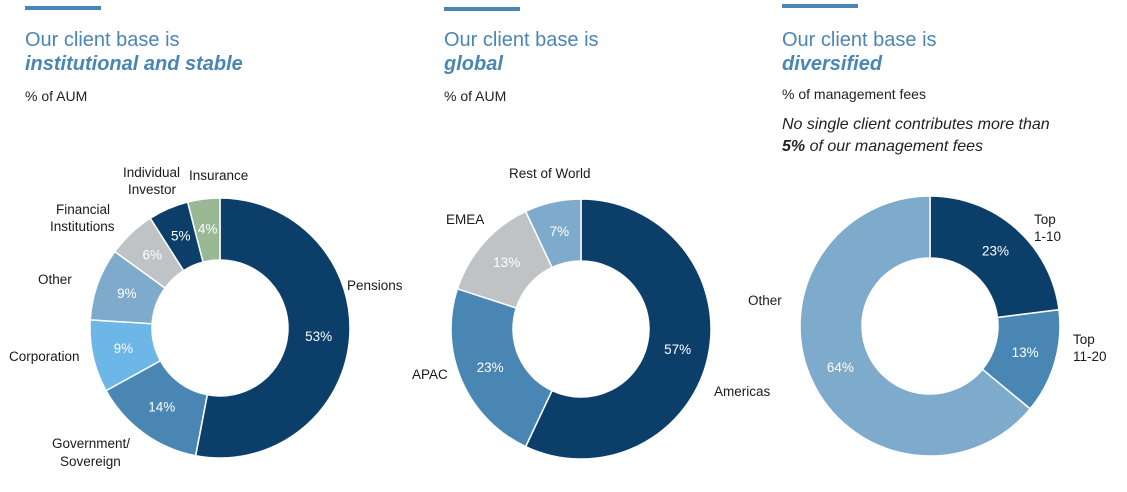 The height and width of the screenshot is (492, 1127). Describe the element at coordinates (375, 285) in the screenshot. I see `label-pensions: Pensions` at that location.